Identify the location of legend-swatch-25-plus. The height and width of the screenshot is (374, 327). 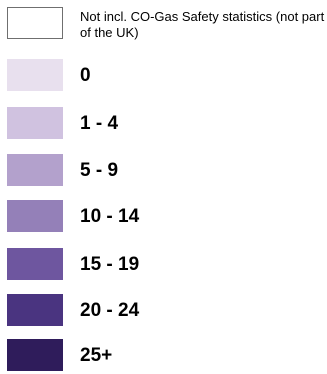
(35, 355).